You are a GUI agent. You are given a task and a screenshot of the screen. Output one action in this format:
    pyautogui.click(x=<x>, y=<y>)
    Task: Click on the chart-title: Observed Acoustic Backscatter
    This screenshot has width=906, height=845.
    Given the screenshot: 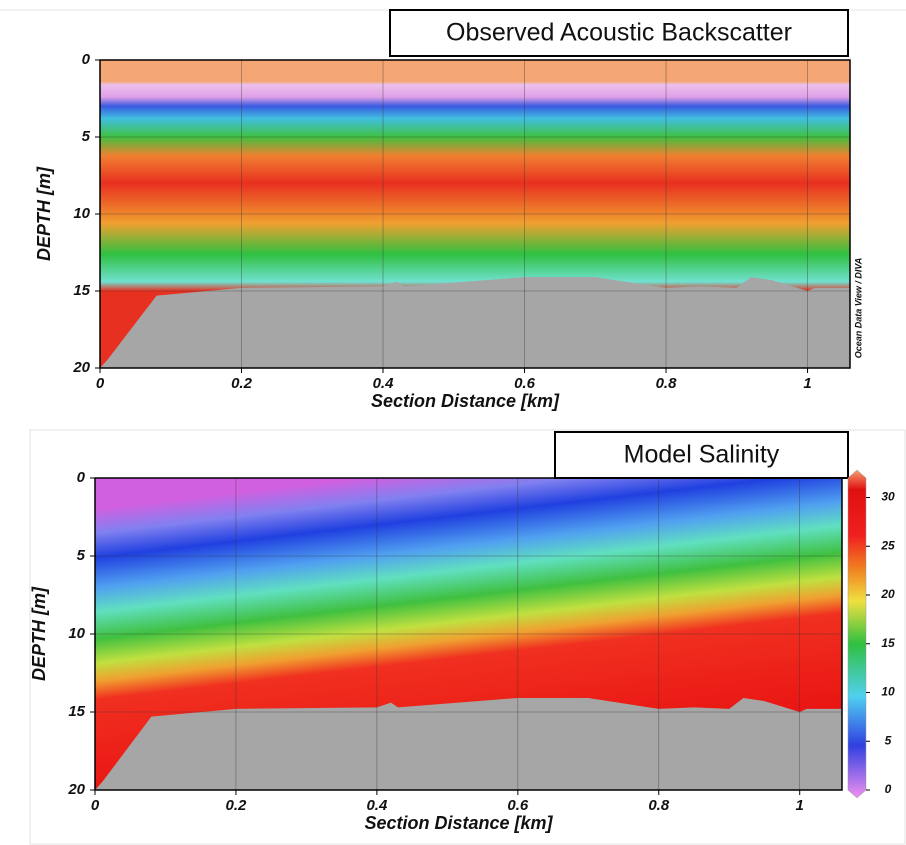 What is the action you would take?
    pyautogui.click(x=619, y=33)
    